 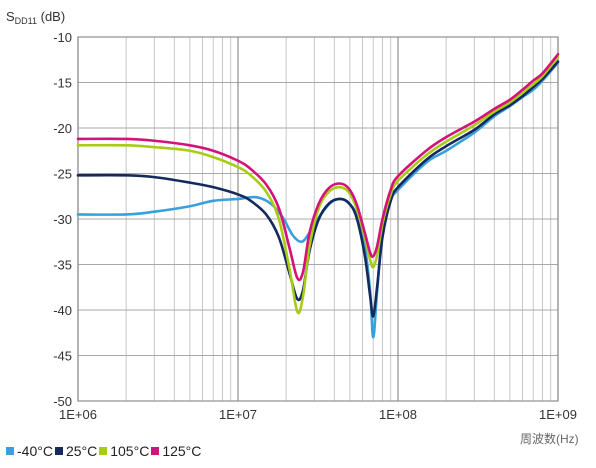 I want to click on y-tick-label: -40, so click(x=62, y=310).